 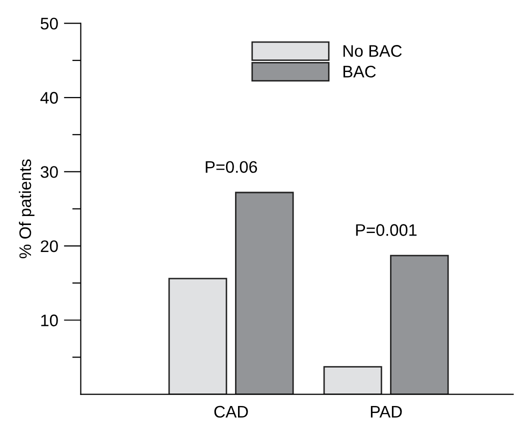 What do you see at coordinates (49, 98) in the screenshot?
I see `y-tick-label: 40` at bounding box center [49, 98].